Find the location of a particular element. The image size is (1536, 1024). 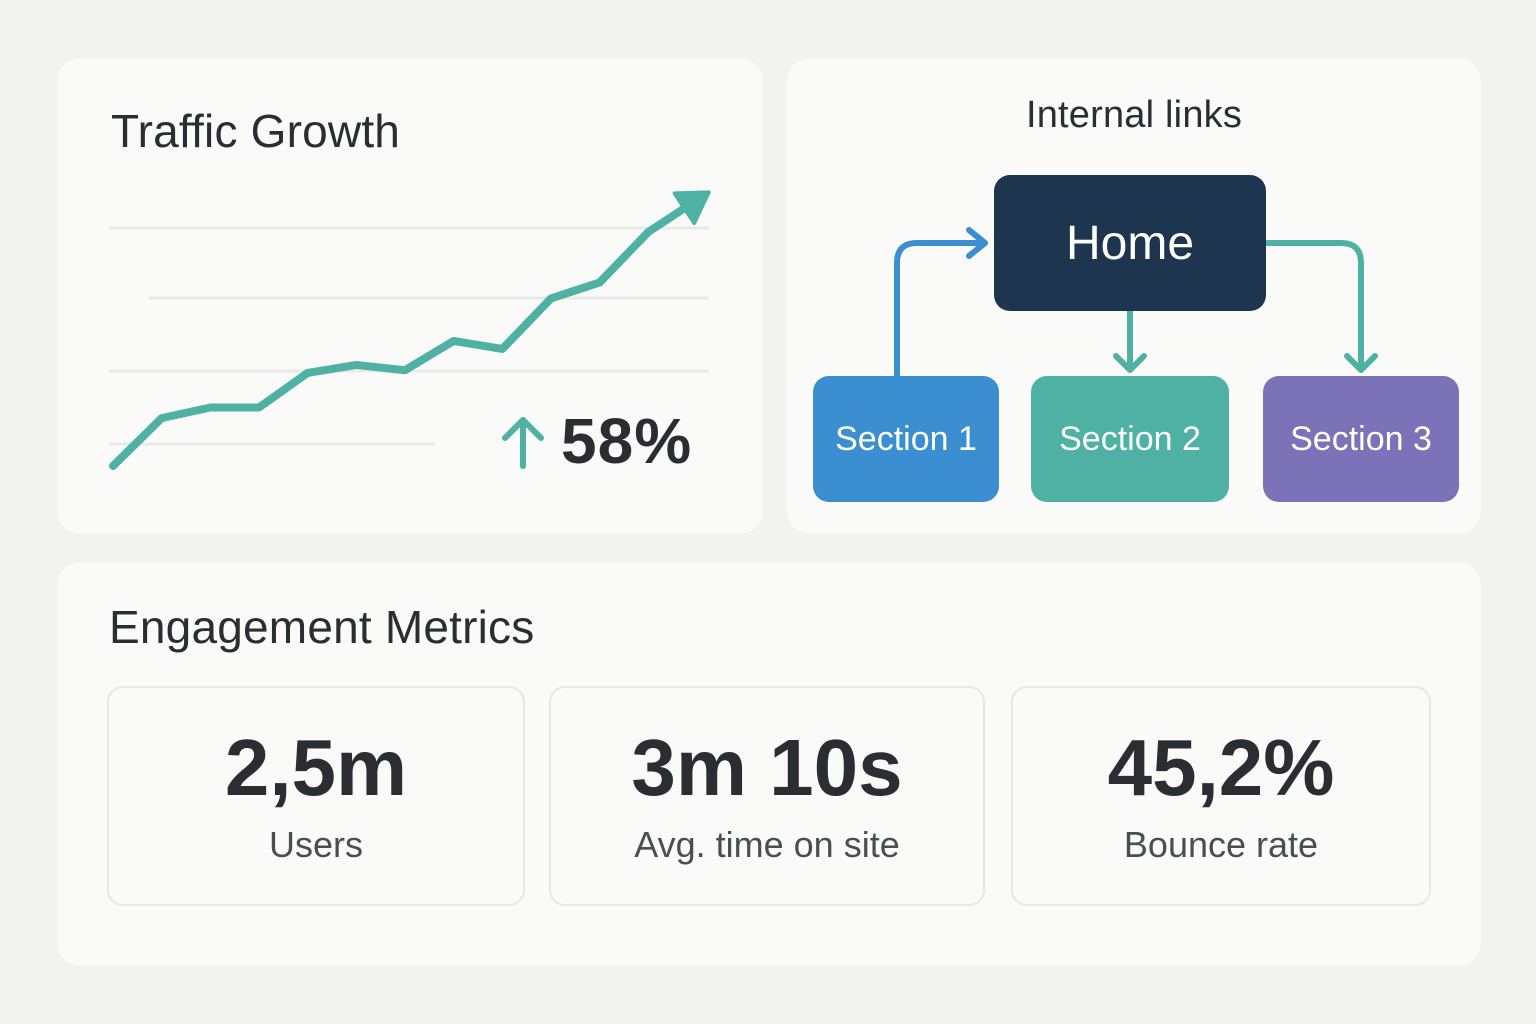

home-node: Home is located at coordinates (1130, 243).